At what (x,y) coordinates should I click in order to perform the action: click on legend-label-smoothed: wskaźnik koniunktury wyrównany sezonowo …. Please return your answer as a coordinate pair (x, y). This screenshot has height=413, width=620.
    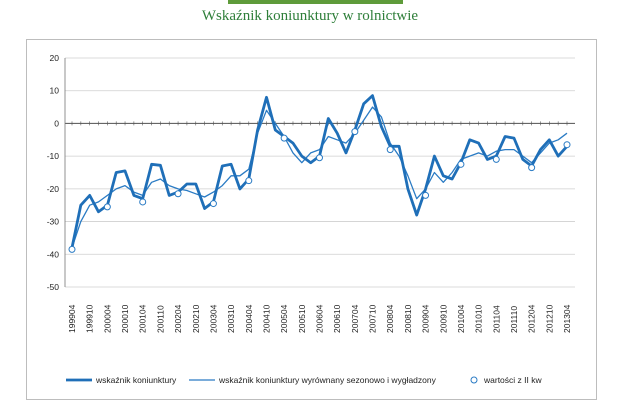
    Looking at the image, I should click on (327, 380).